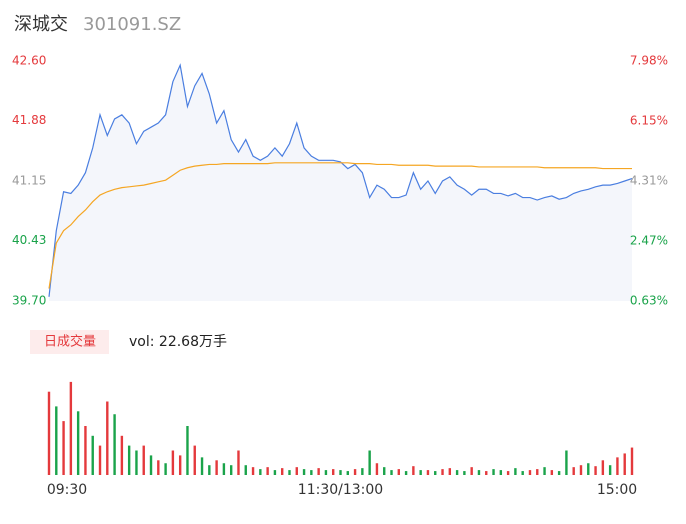 Image resolution: width=686 pixels, height=524 pixels. What do you see at coordinates (29, 240) in the screenshot?
I see `y-tick-label: 40.43` at bounding box center [29, 240].